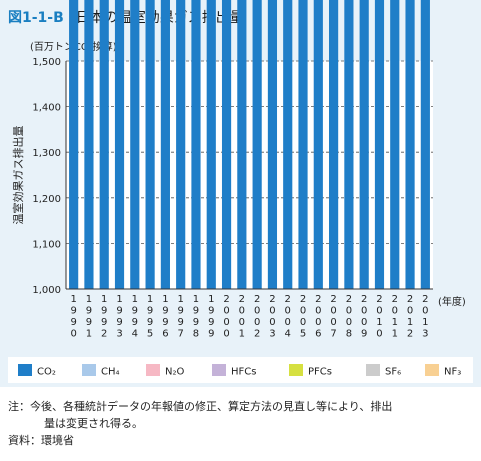 The image size is (481, 461). I want to click on x-tick-label: 7, so click(333, 334).